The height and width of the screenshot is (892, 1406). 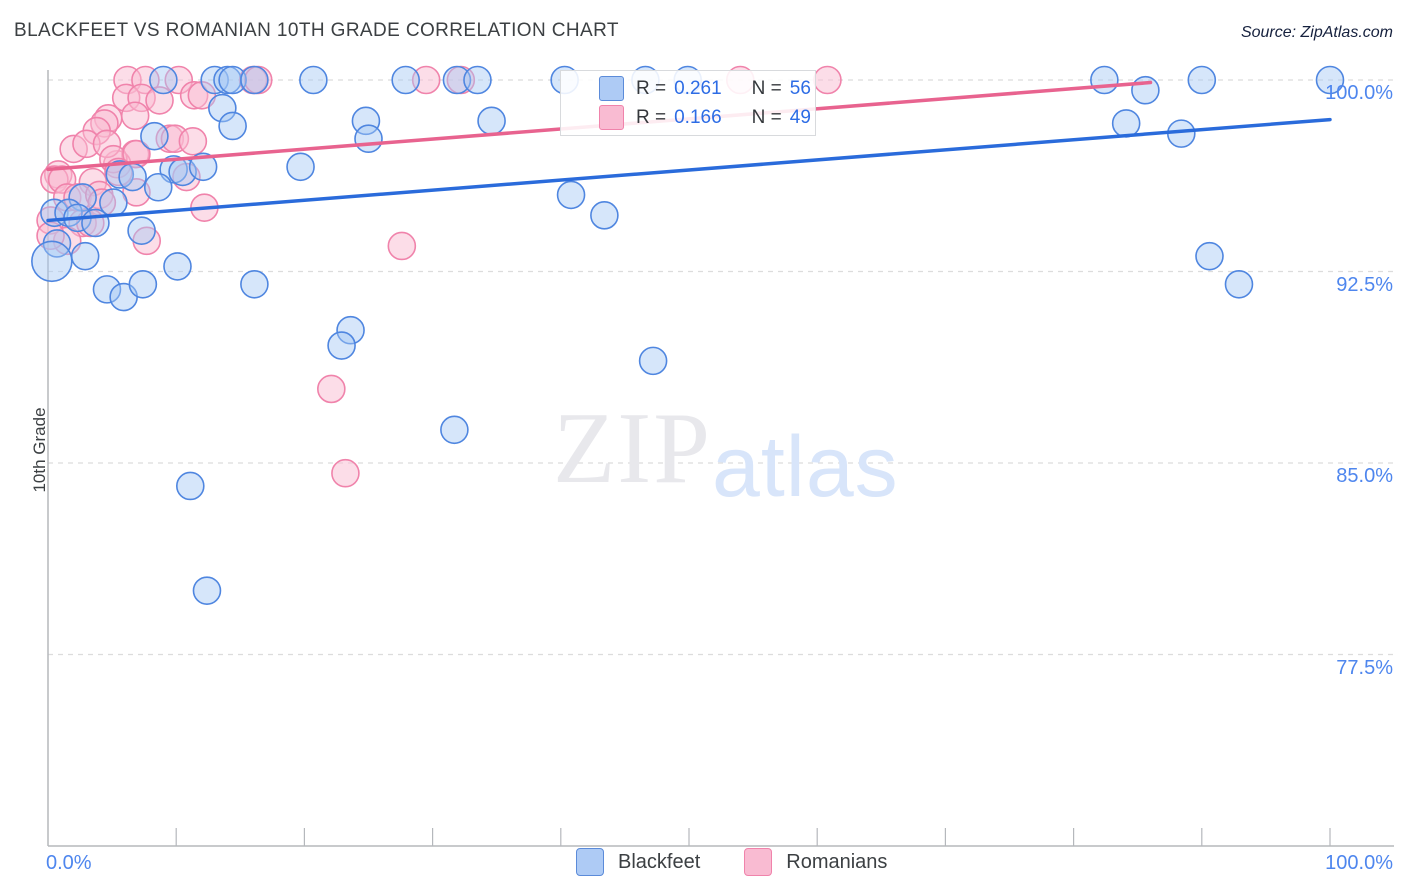 What do you see at coordinates (659, 861) in the screenshot?
I see `legend-label-blackfeet: Blackfeet` at bounding box center [659, 861].